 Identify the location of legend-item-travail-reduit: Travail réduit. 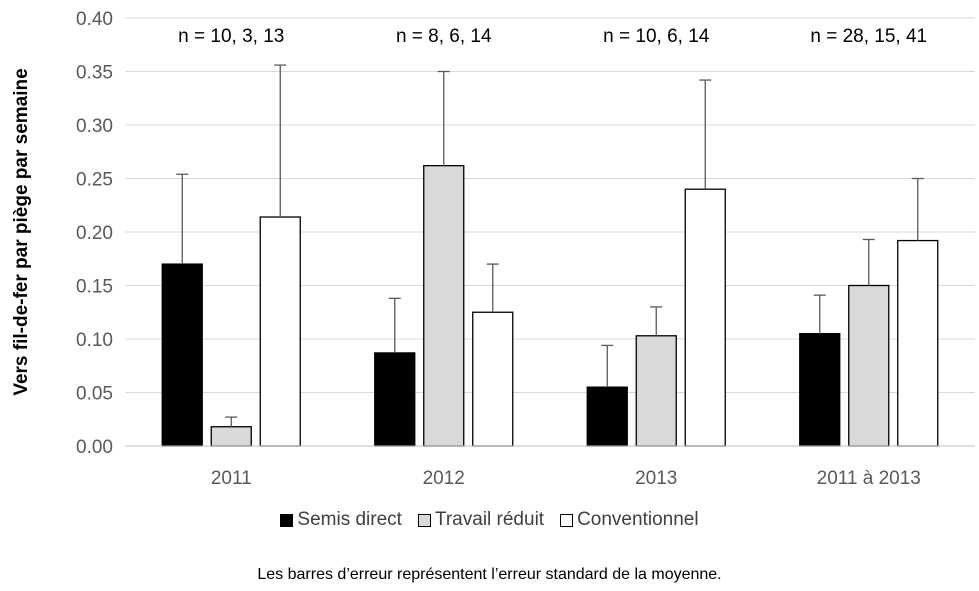
(481, 520).